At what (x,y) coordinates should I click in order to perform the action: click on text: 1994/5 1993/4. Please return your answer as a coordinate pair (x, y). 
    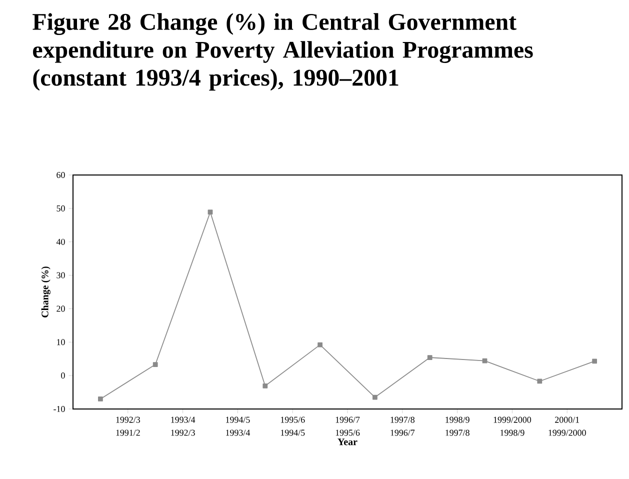
    Looking at the image, I should click on (238, 426).